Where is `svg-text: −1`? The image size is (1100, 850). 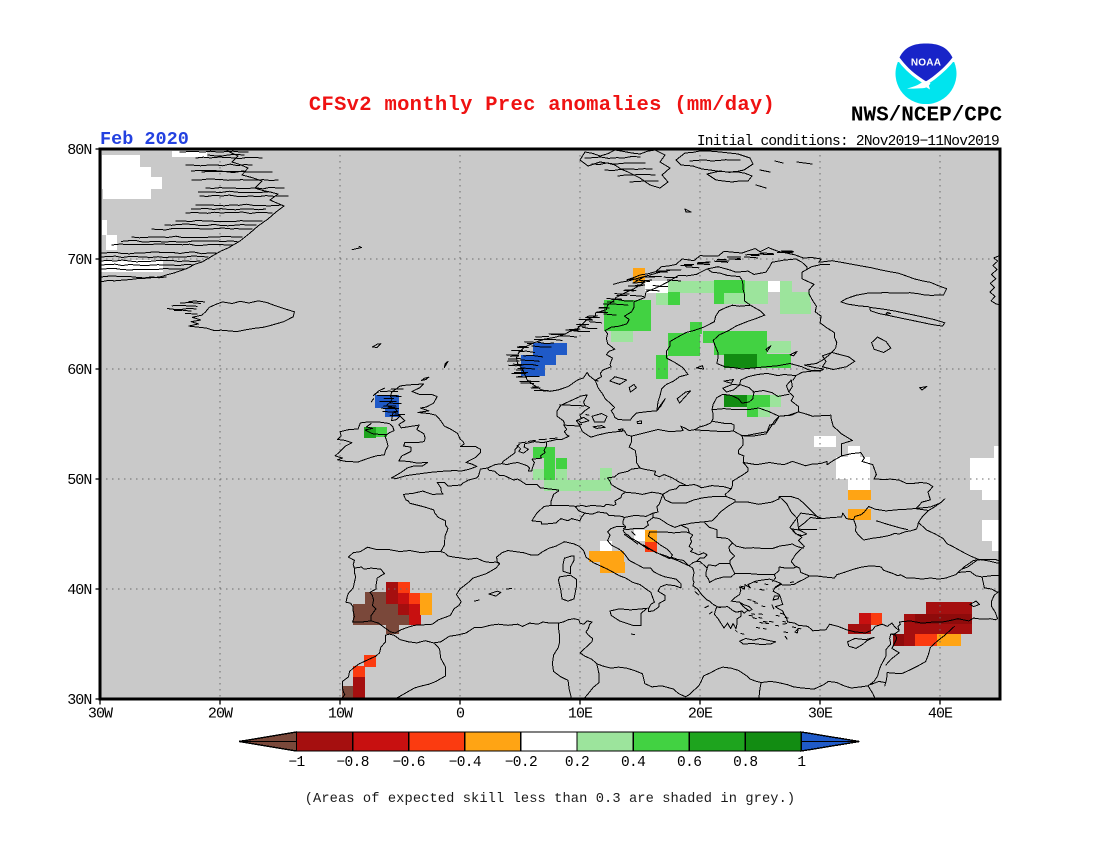
svg-text: −1 is located at coordinates (296, 763).